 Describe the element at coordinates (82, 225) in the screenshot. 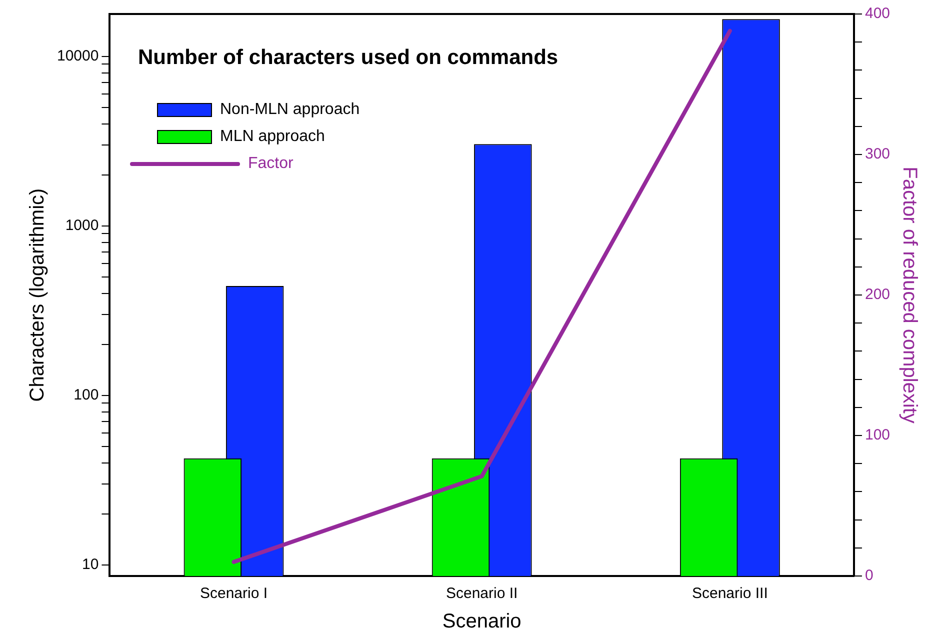

I see `y-tick-label: 1000` at that location.